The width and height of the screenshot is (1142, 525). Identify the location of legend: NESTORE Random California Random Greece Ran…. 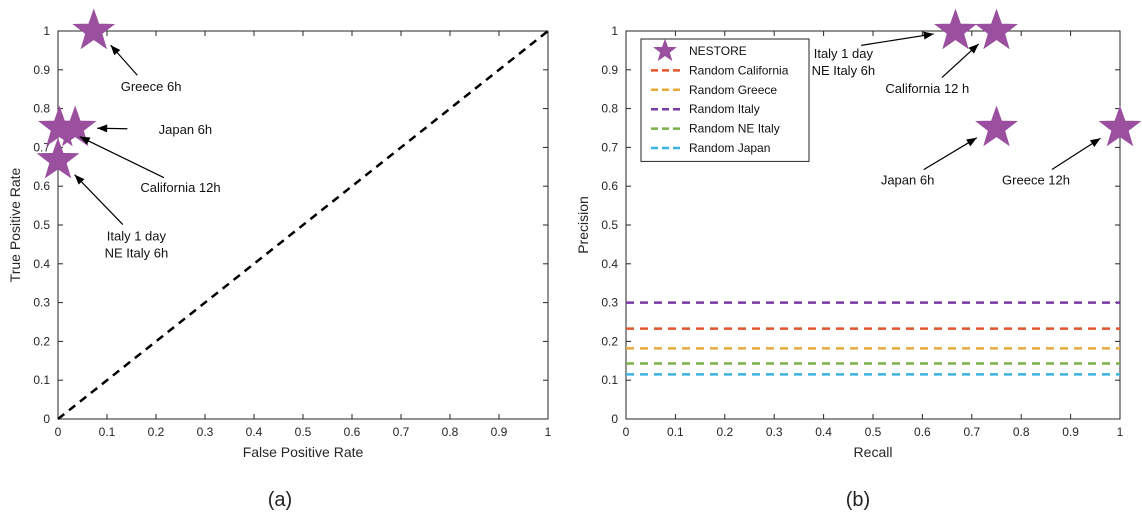
(725, 100).